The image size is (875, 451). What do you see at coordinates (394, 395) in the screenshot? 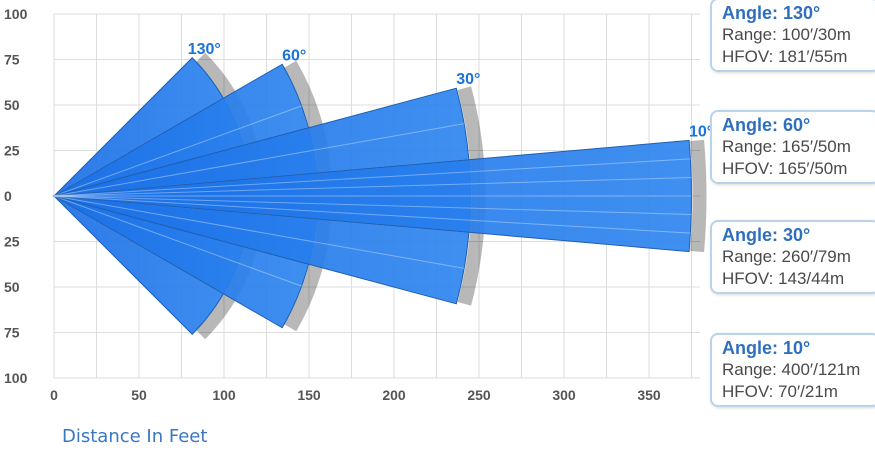
I see `x-tick-label: 200` at bounding box center [394, 395].